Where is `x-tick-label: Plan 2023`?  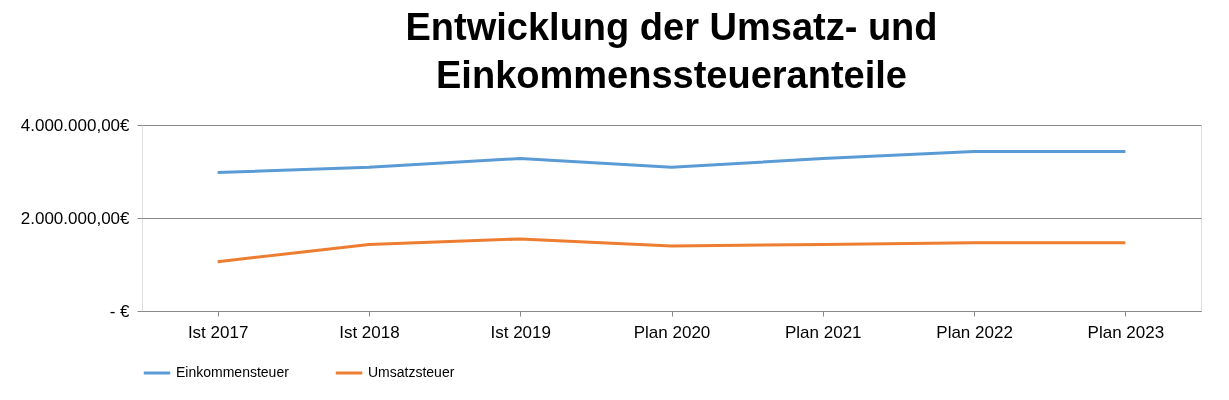 x-tick-label: Plan 2023 is located at coordinates (1126, 332).